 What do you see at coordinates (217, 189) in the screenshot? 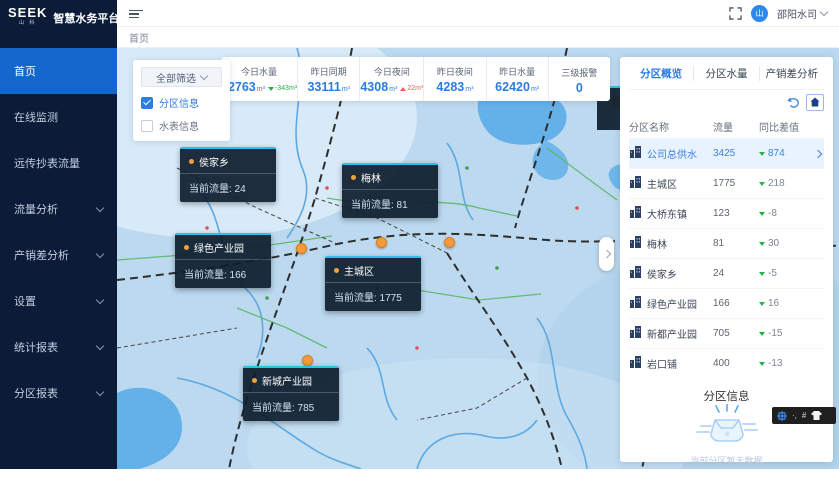
I see `map-tooltip-flow: 当前流量: 24` at bounding box center [217, 189].